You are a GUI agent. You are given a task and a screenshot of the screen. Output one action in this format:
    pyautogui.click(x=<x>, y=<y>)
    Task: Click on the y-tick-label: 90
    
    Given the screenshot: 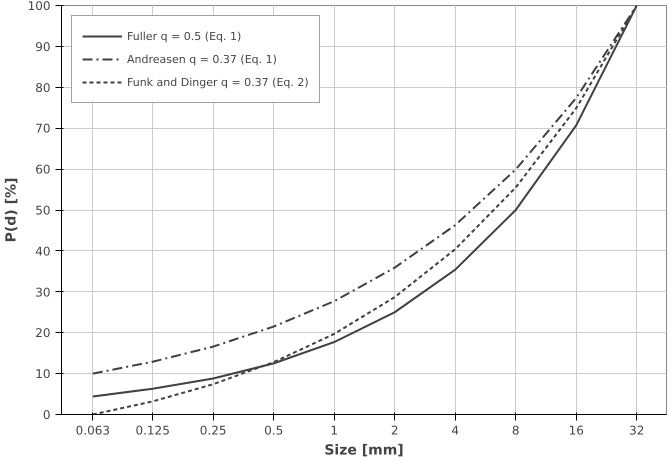 What is the action you would take?
    pyautogui.click(x=43, y=47)
    